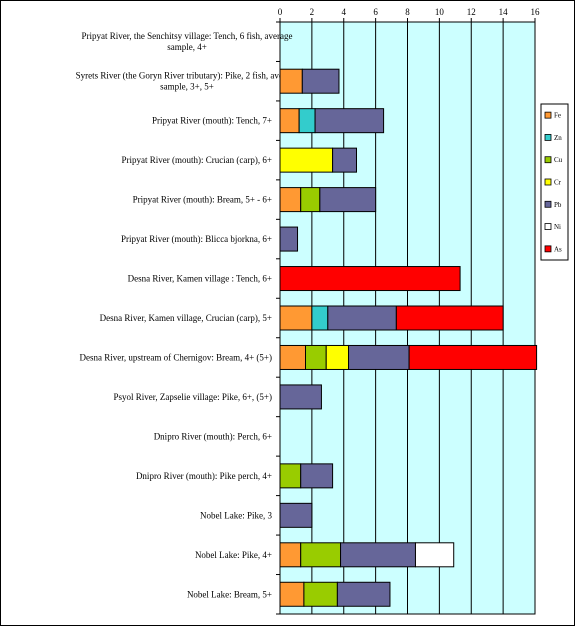 The image size is (575, 626). Describe the element at coordinates (344, 12) in the screenshot. I see `tick-label-x-4: 4` at that location.